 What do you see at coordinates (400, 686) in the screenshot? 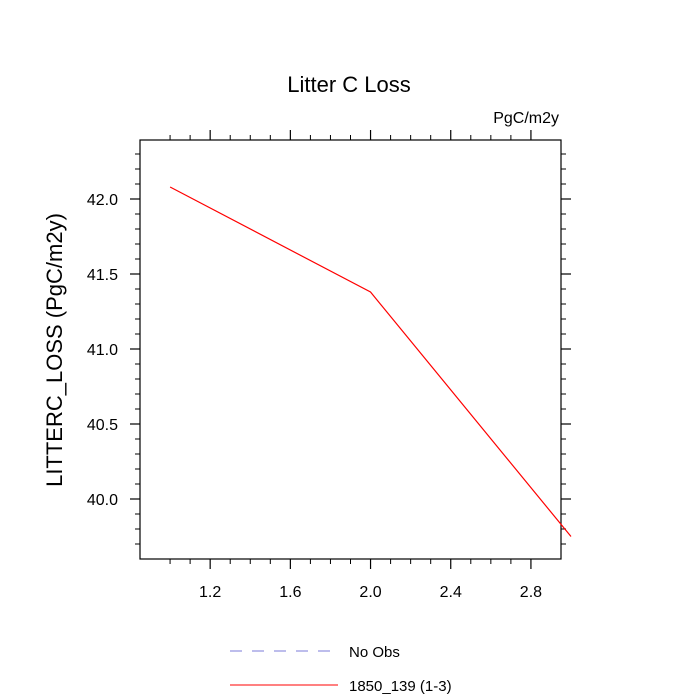
I see `legend-label: 1850_139 (1-3)` at bounding box center [400, 686].